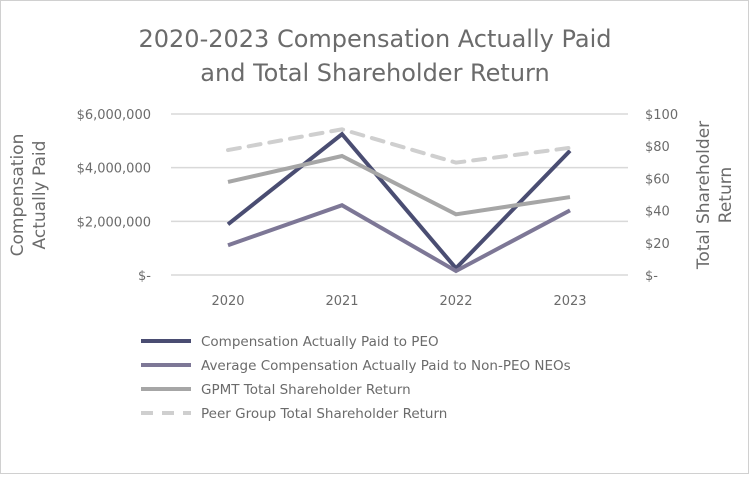 The height and width of the screenshot is (480, 749). I want to click on y2-tick-label: $20, so click(657, 244).